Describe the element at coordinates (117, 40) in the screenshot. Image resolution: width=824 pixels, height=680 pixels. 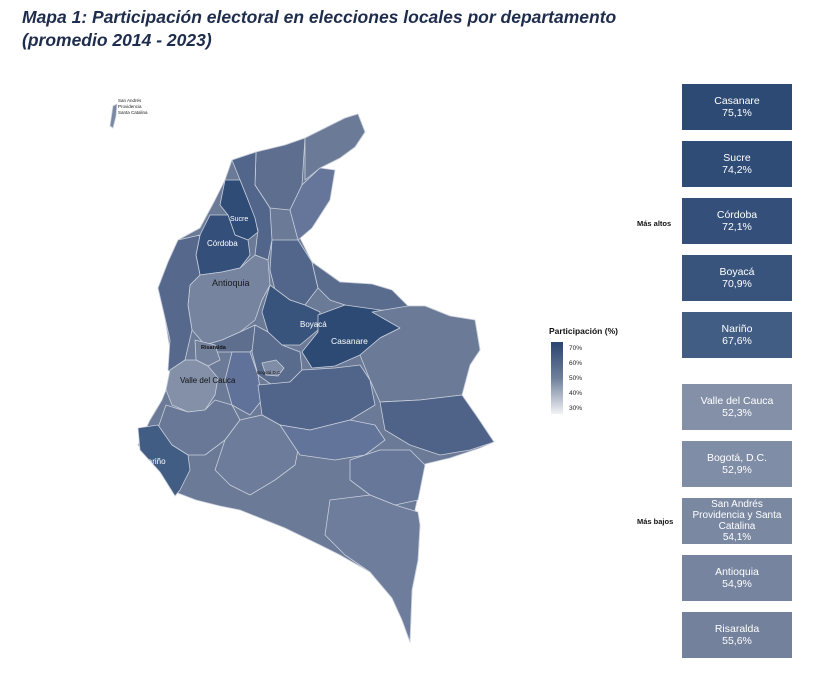
I see `map-title-line2: (promedio 2014 - 2023)` at that location.